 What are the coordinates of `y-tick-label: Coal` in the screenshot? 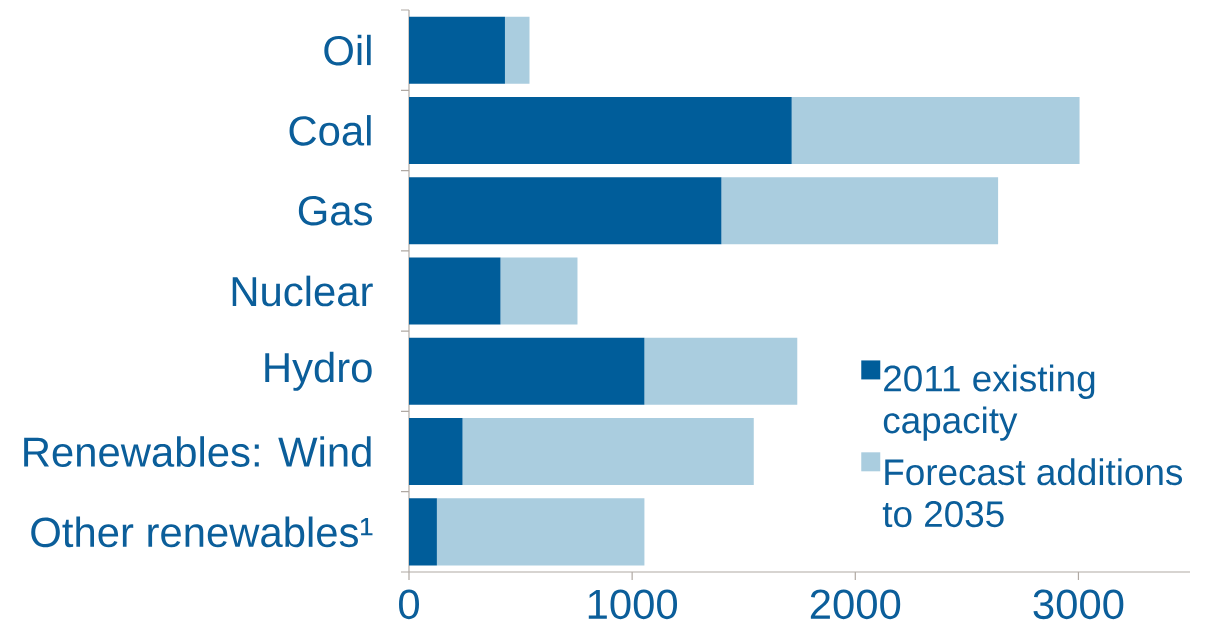 It's located at (330, 130).